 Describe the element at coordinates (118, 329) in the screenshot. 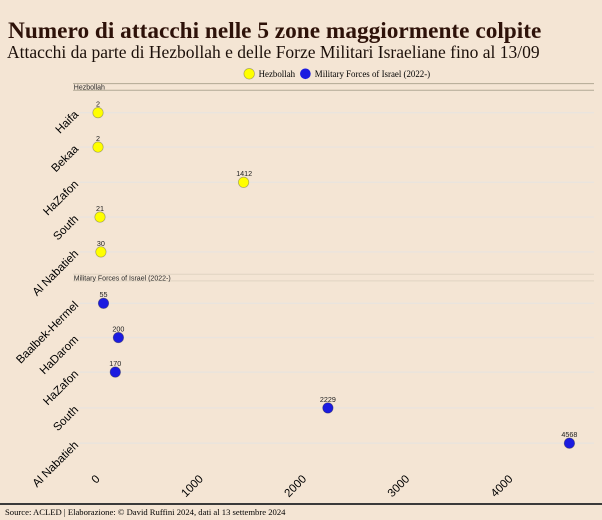

I see `svg-text: 200` at that location.